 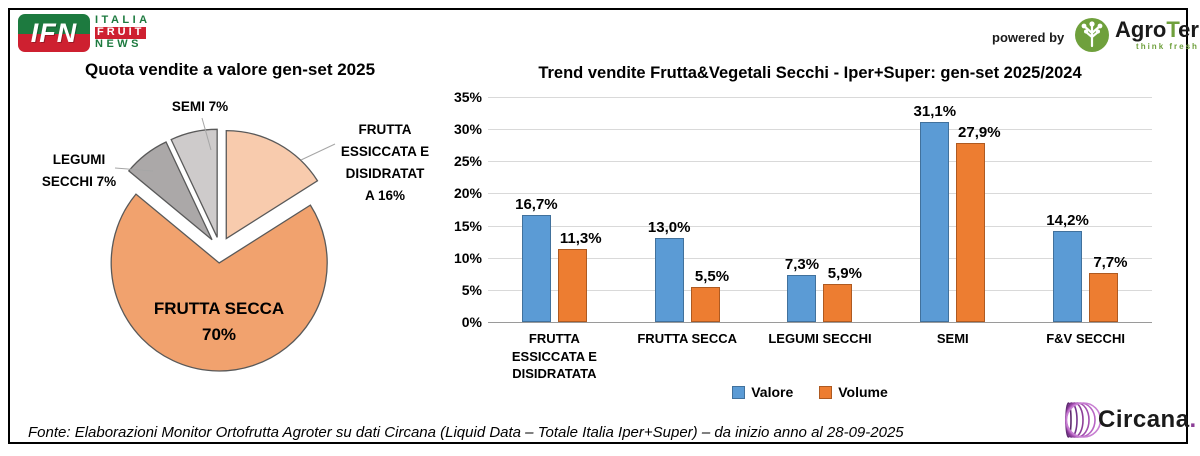 I want to click on y-tick-label: 15%, so click(x=467, y=225).